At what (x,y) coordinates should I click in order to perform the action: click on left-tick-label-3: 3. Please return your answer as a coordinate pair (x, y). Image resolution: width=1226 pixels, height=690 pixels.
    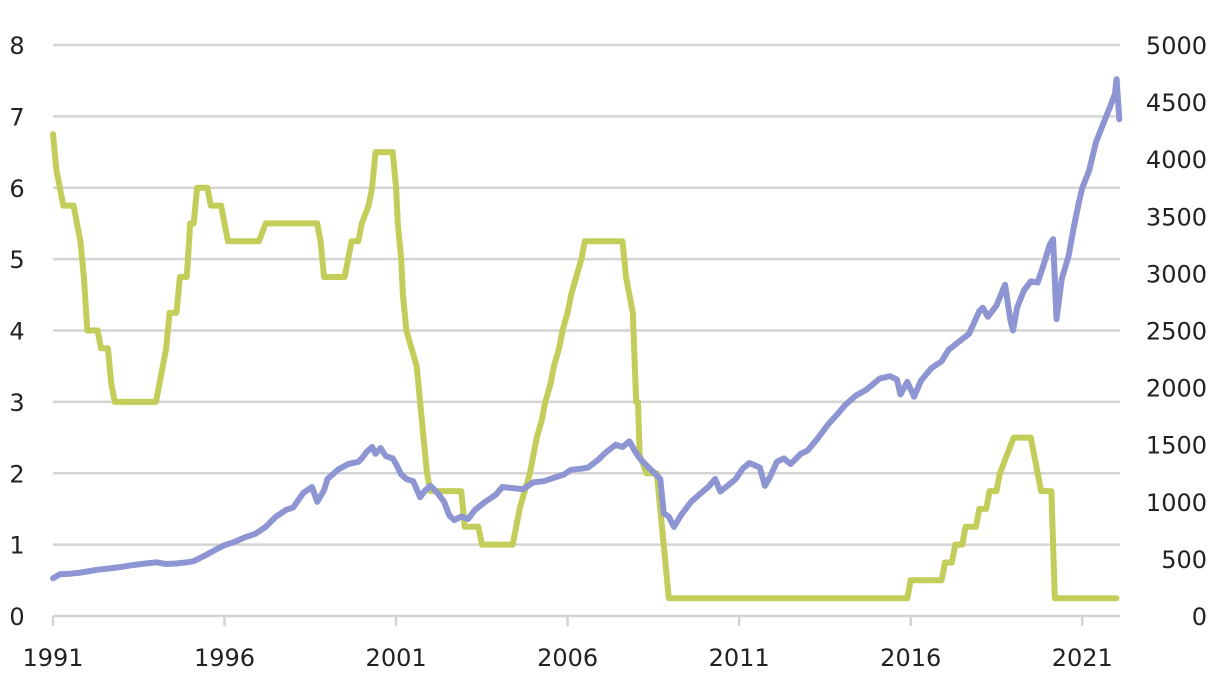
    Looking at the image, I should click on (16, 403).